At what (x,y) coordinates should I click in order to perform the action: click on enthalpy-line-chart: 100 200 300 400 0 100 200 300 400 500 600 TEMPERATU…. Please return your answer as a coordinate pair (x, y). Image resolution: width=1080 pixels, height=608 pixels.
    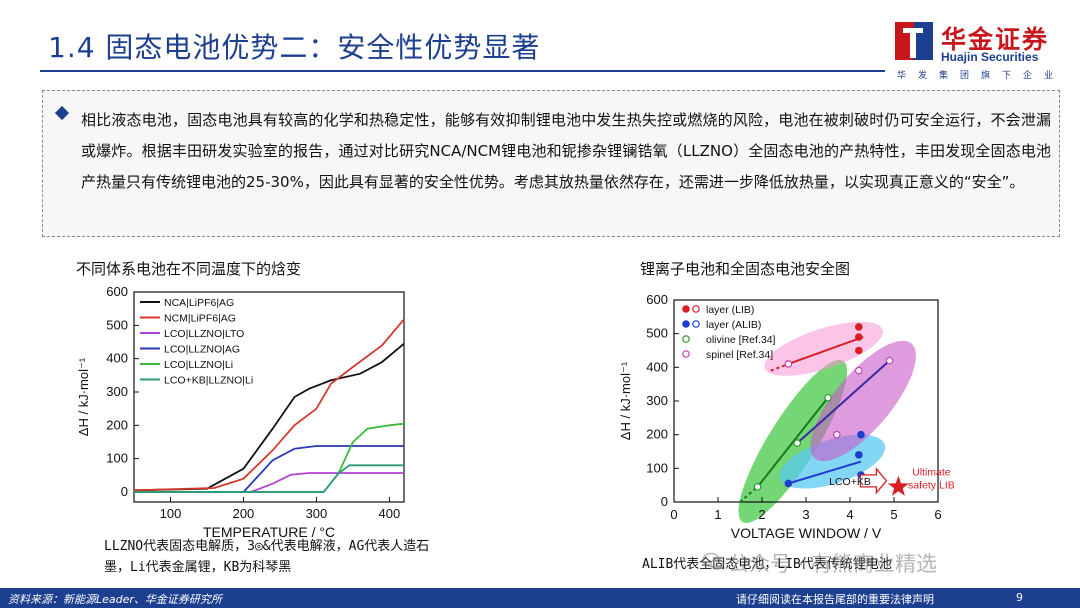
    Looking at the image, I should click on (240, 412).